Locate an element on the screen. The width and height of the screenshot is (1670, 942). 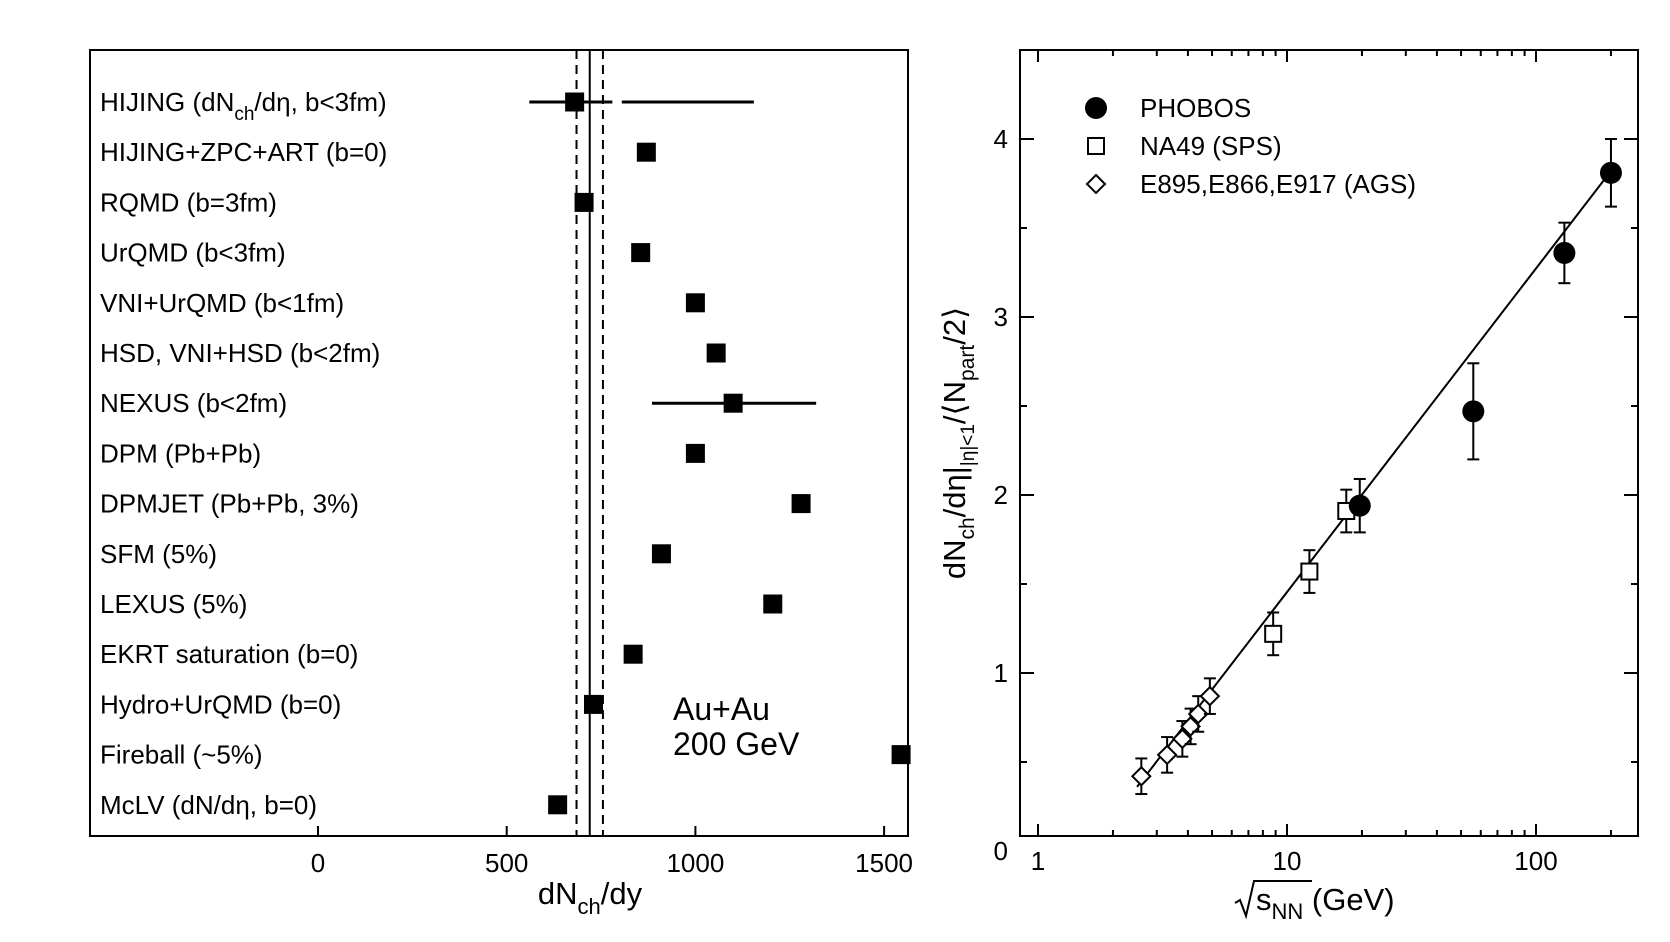
sqrt-symbol is located at coordinates (1273, 900).